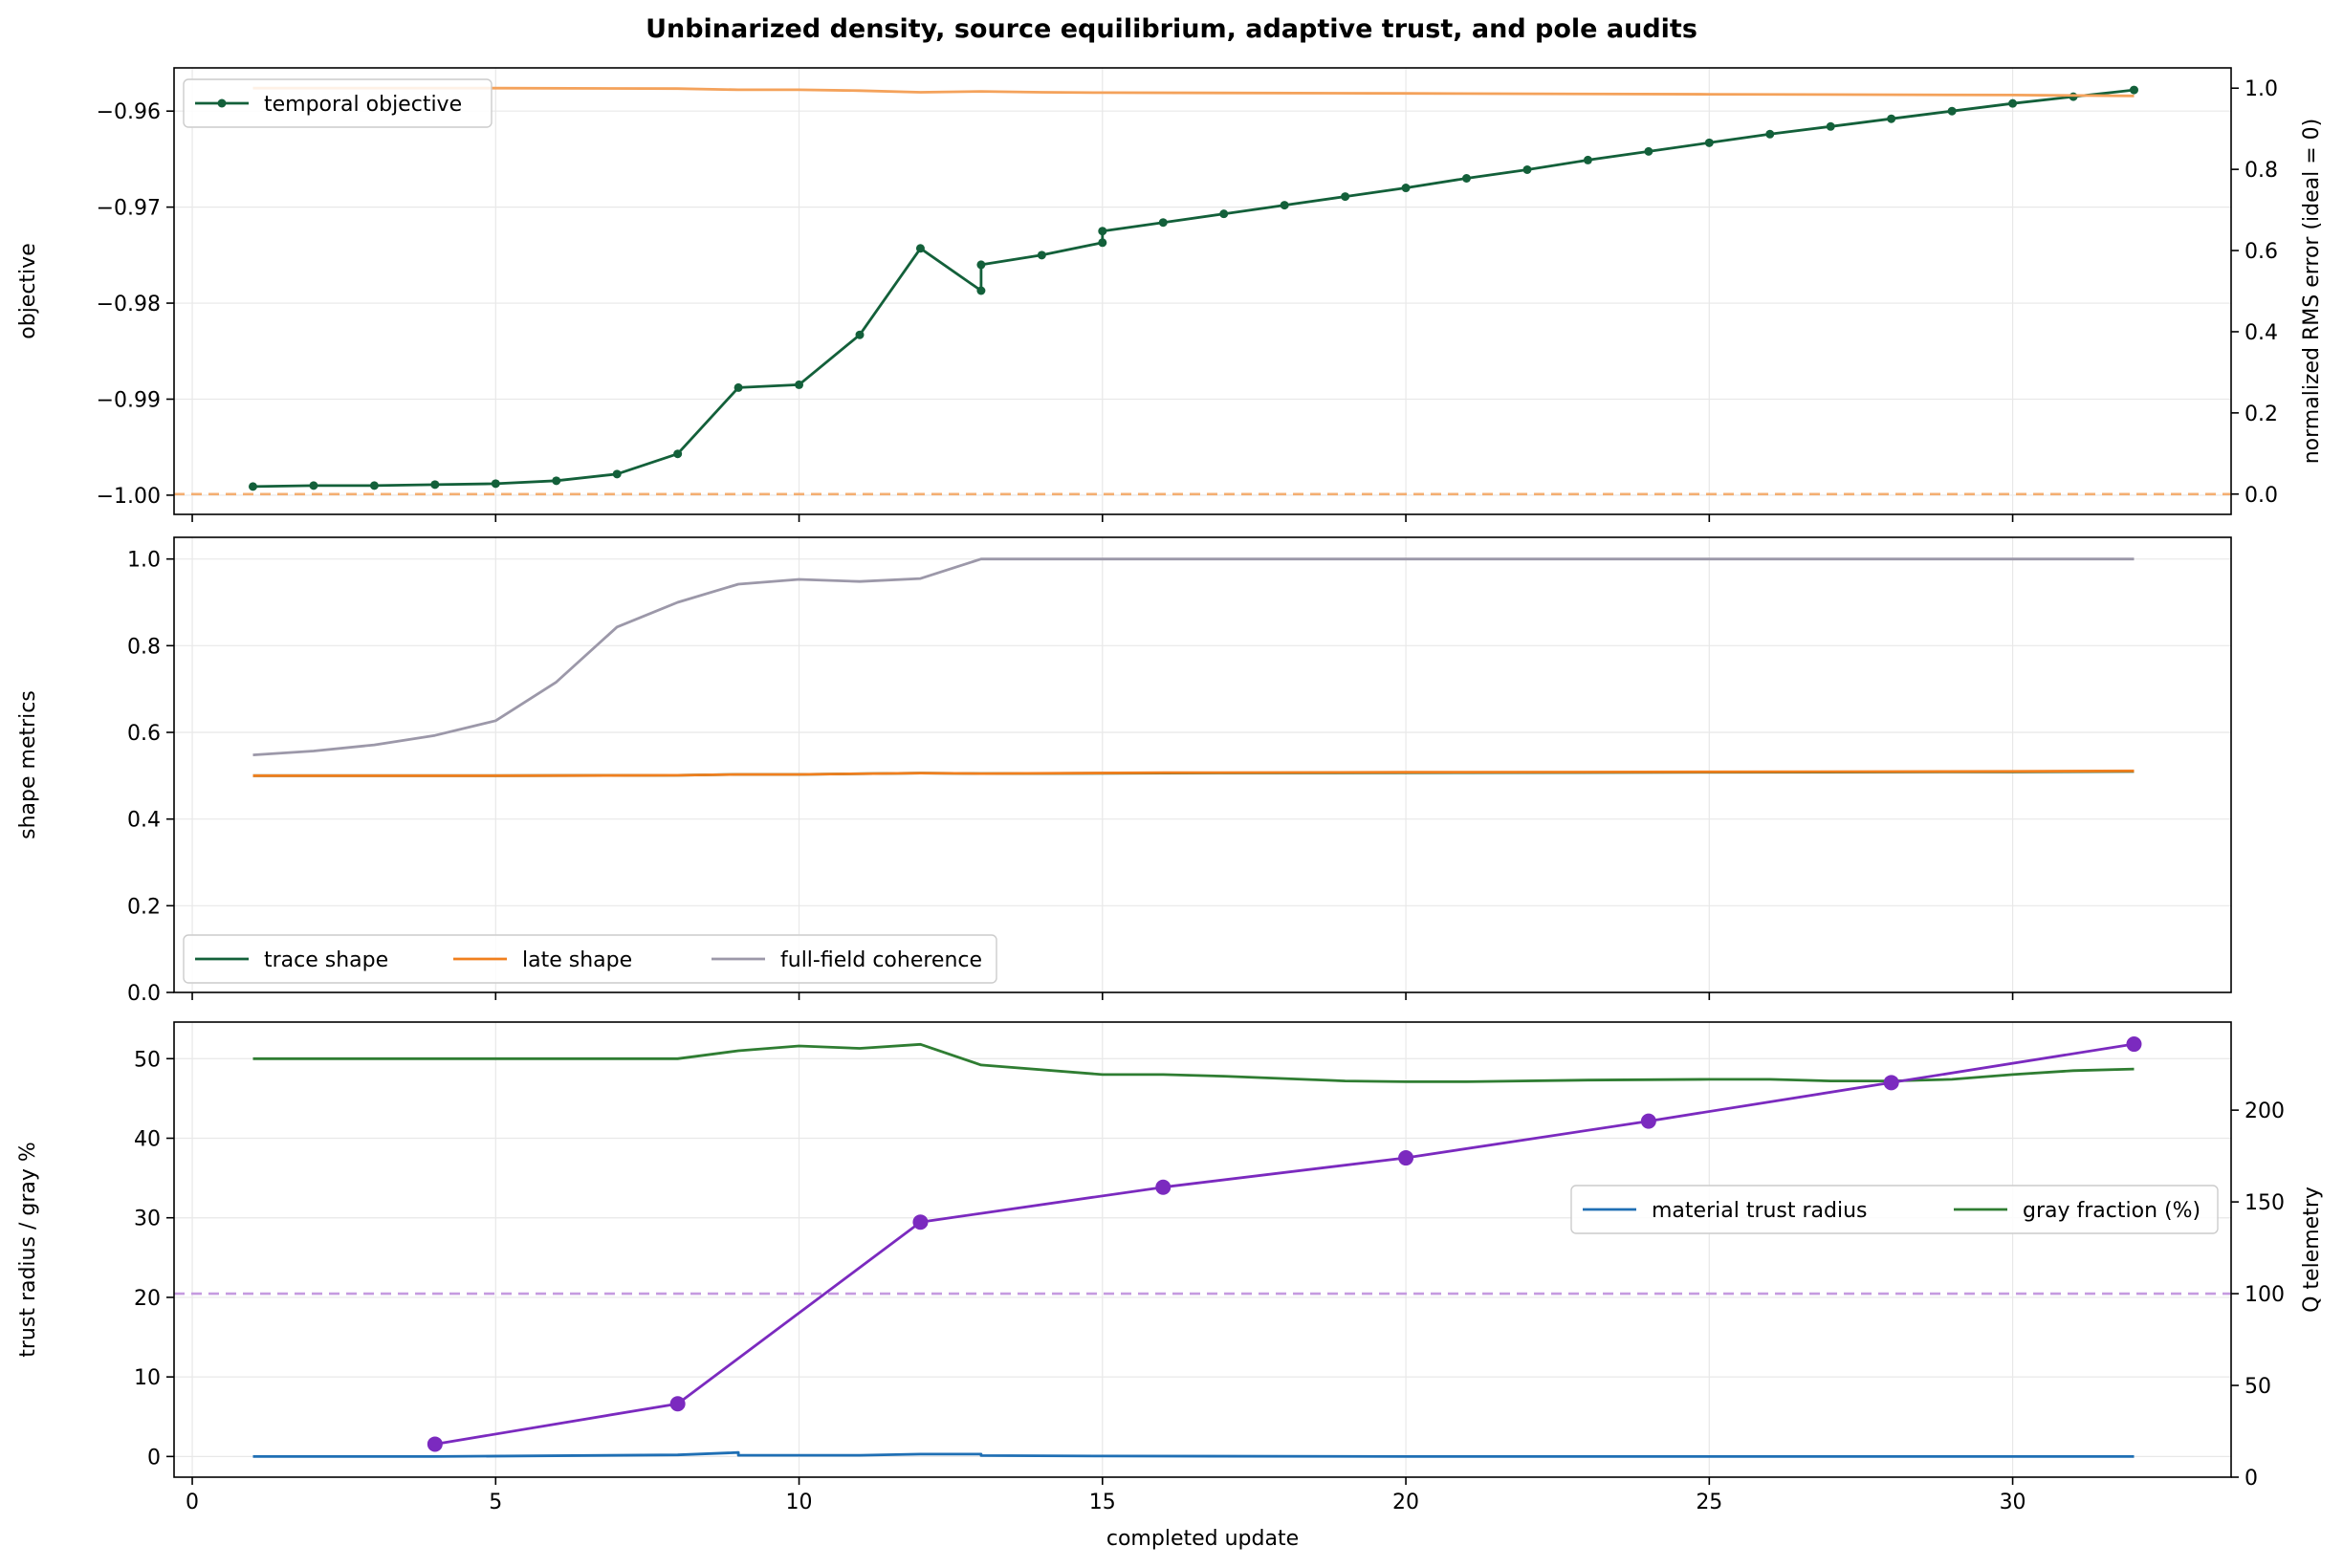 The image size is (2343, 1568). What do you see at coordinates (144, 734) in the screenshot?
I see `y-tick-label: 0.6` at bounding box center [144, 734].